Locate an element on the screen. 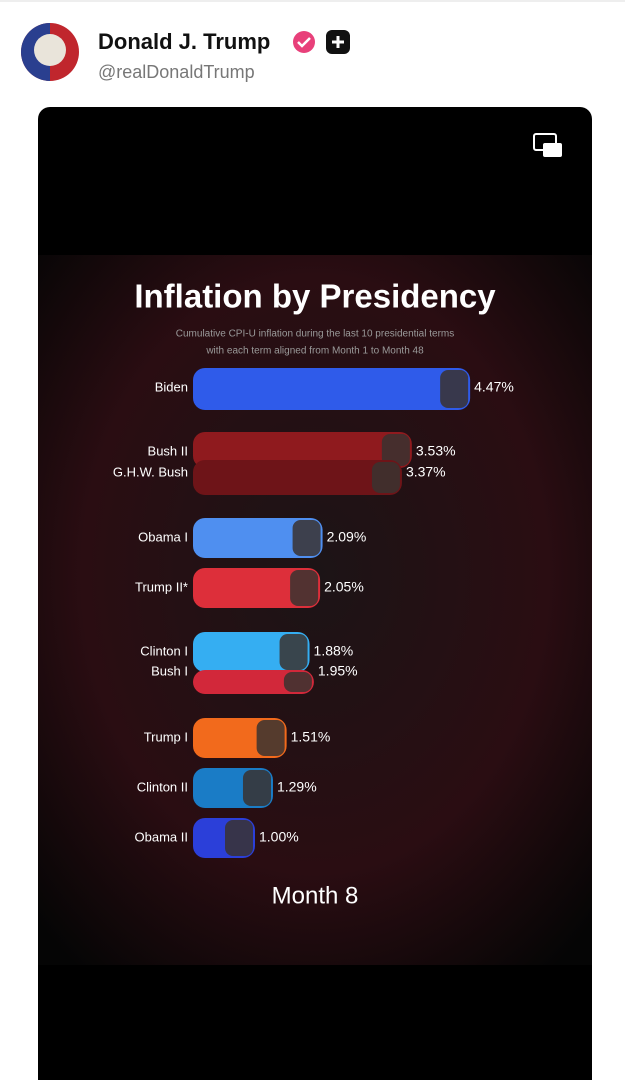 Image resolution: width=625 pixels, height=1080 pixels. value-label: 3.53% is located at coordinates (436, 451).